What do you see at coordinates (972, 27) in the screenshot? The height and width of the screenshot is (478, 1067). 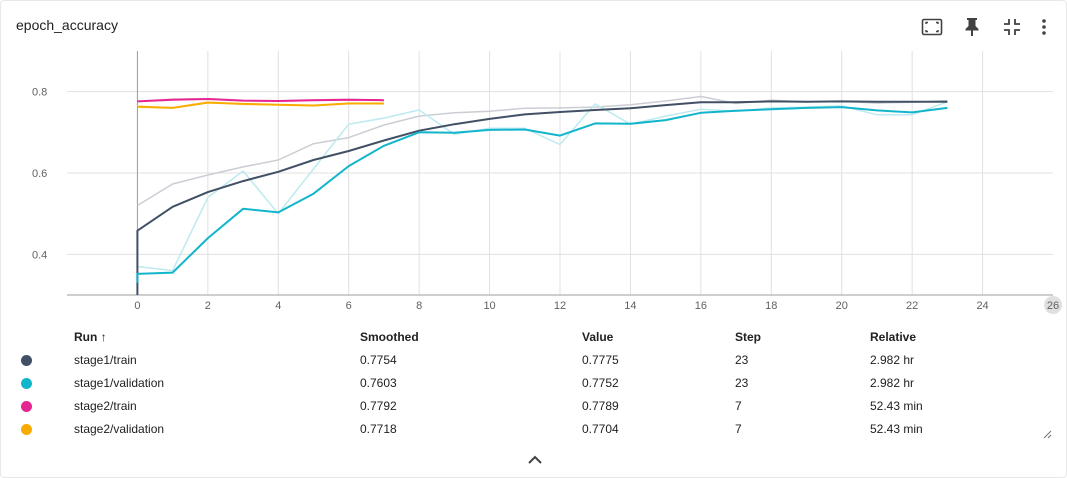 I see `pin-icon` at bounding box center [972, 27].